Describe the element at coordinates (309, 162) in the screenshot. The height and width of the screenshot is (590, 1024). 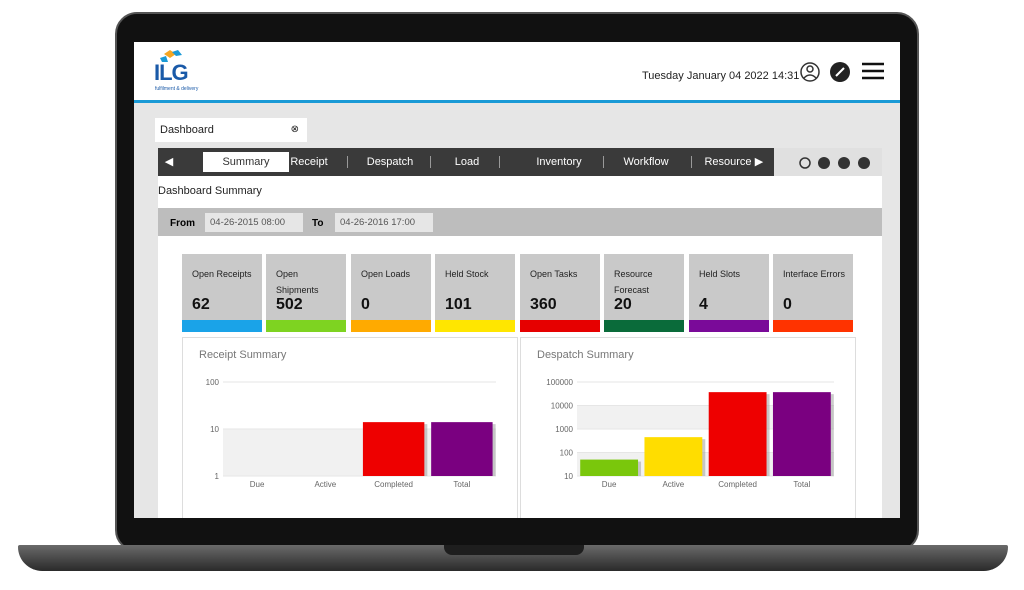
I see `nav-item: Receipt` at that location.